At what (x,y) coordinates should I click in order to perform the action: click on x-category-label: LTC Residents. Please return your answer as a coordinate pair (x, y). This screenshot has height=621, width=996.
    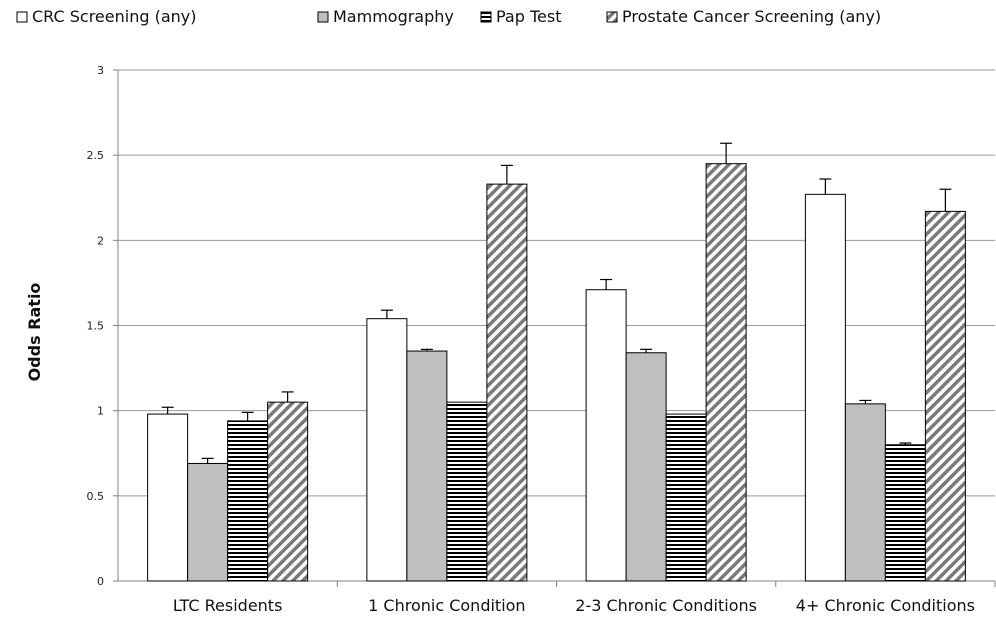
    Looking at the image, I should click on (228, 605).